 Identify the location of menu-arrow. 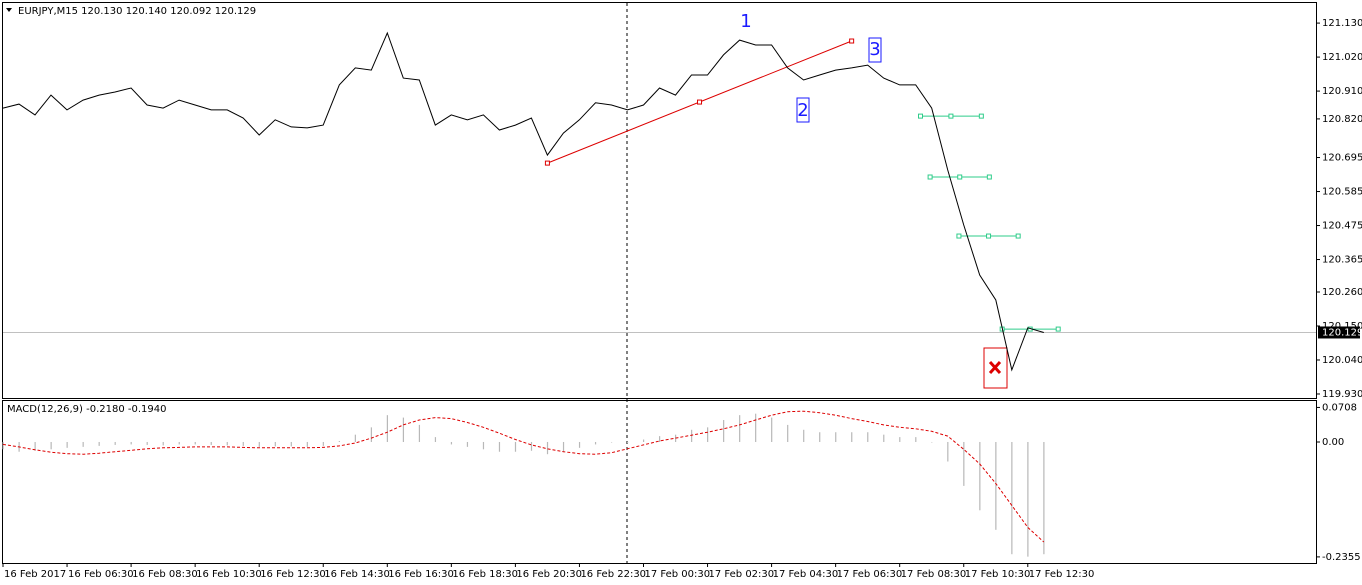
(9, 10).